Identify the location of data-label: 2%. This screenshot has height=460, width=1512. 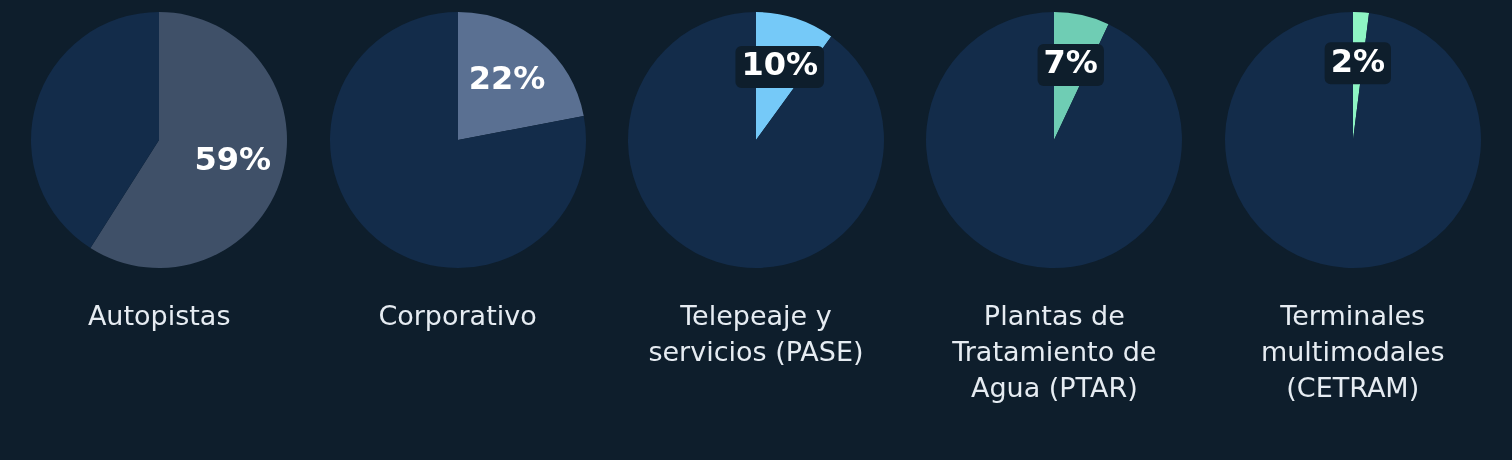
(1357, 60).